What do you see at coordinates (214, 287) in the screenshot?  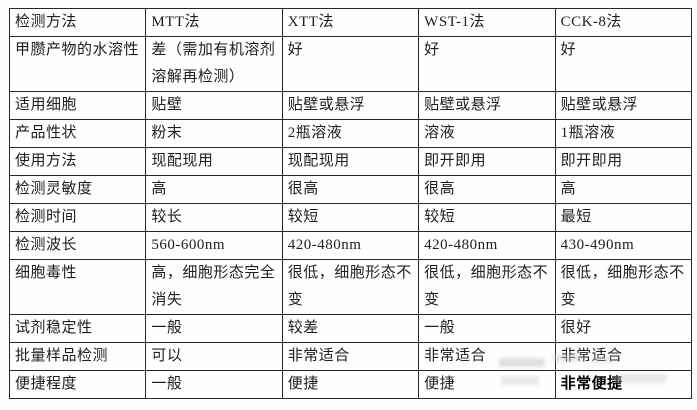 I see `table-cell: 高，细胞形态完全消失` at bounding box center [214, 287].